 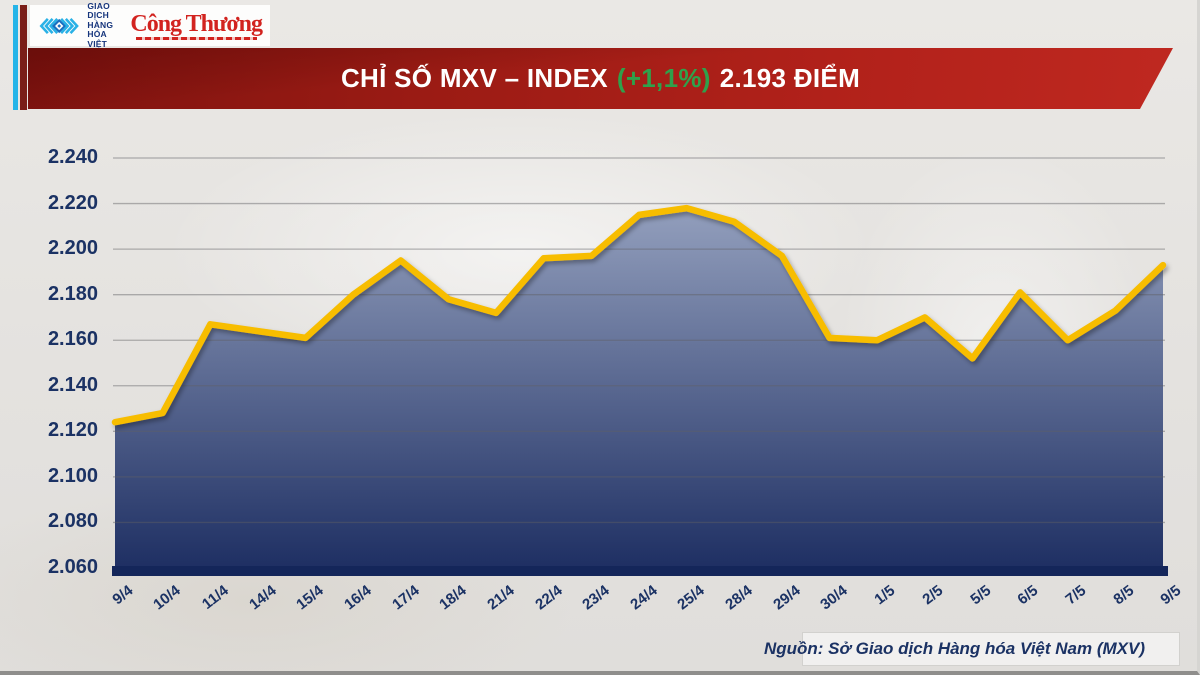 I want to click on y-tick-label: 2.120, so click(x=72, y=430).